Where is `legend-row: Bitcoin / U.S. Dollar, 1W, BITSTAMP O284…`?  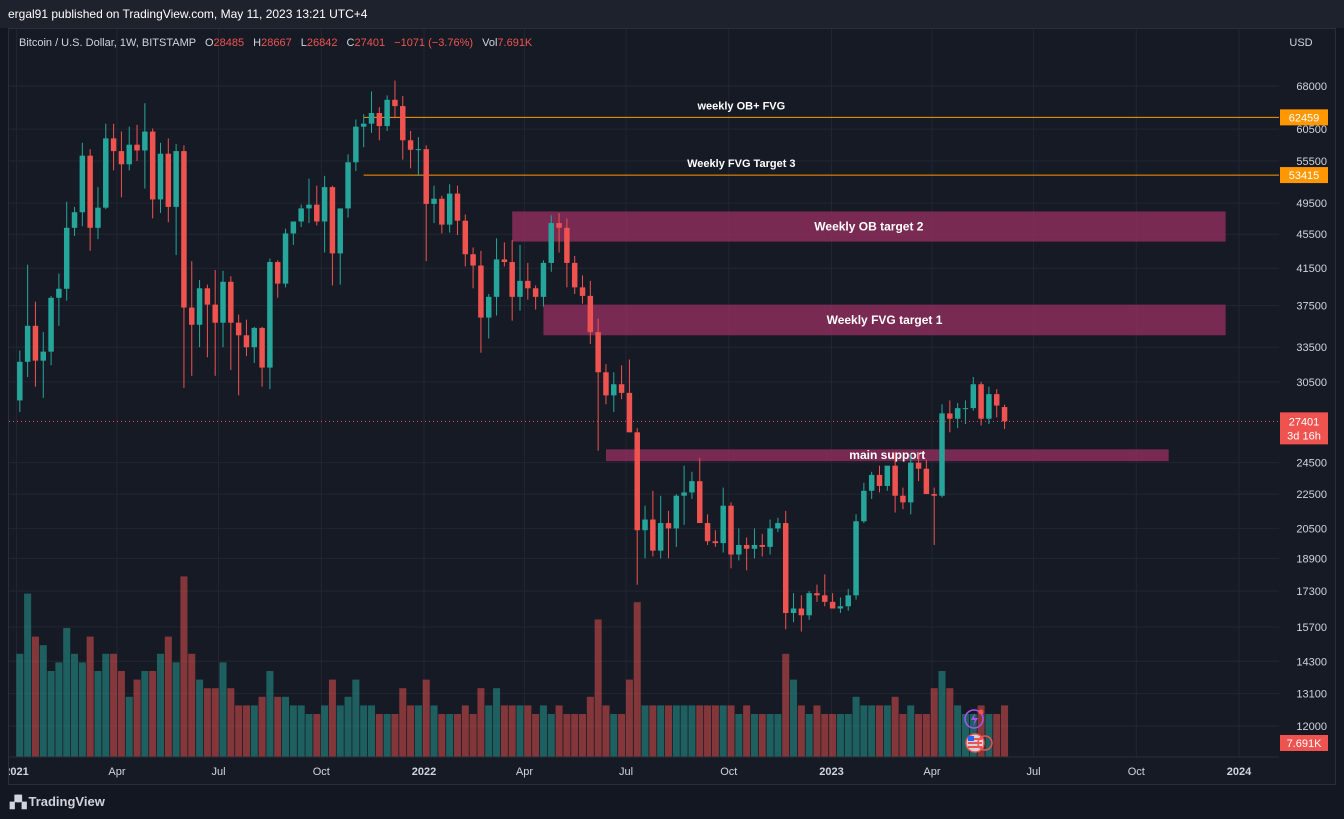 legend-row: Bitcoin / U.S. Dollar, 1W, BITSTAMP O284… is located at coordinates (276, 43).